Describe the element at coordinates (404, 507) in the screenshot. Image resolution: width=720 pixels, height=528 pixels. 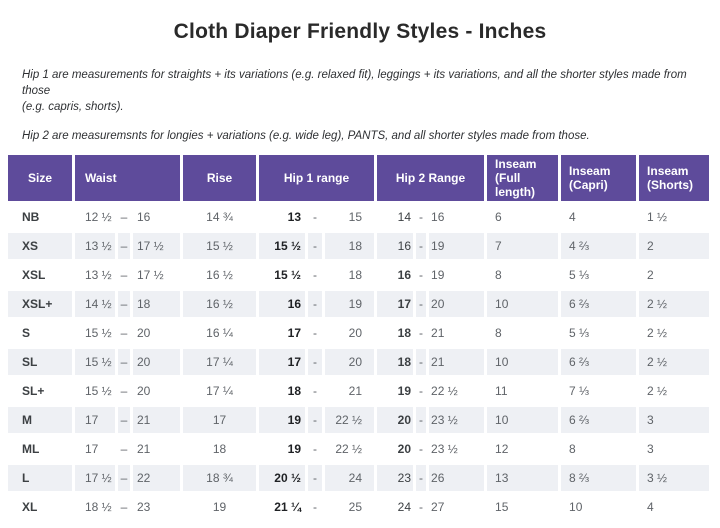
I see `hip2-min-cell: 24` at that location.